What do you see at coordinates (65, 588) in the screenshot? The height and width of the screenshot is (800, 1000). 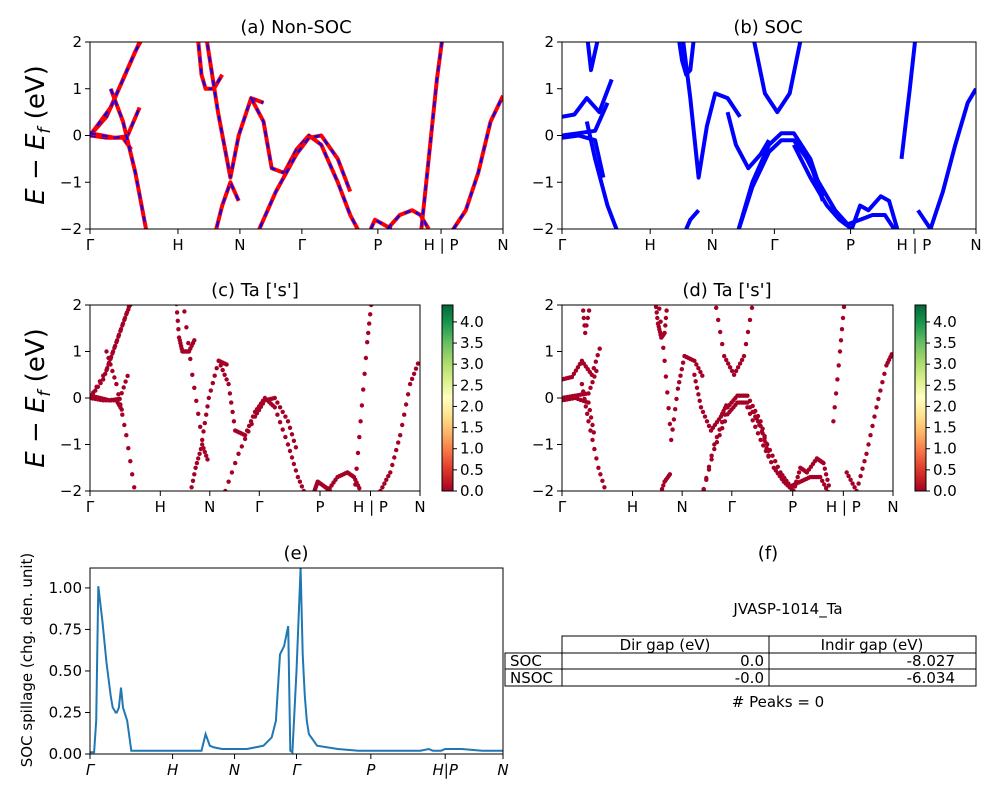 I see `panel-e-ytick-label: 1.00` at bounding box center [65, 588].